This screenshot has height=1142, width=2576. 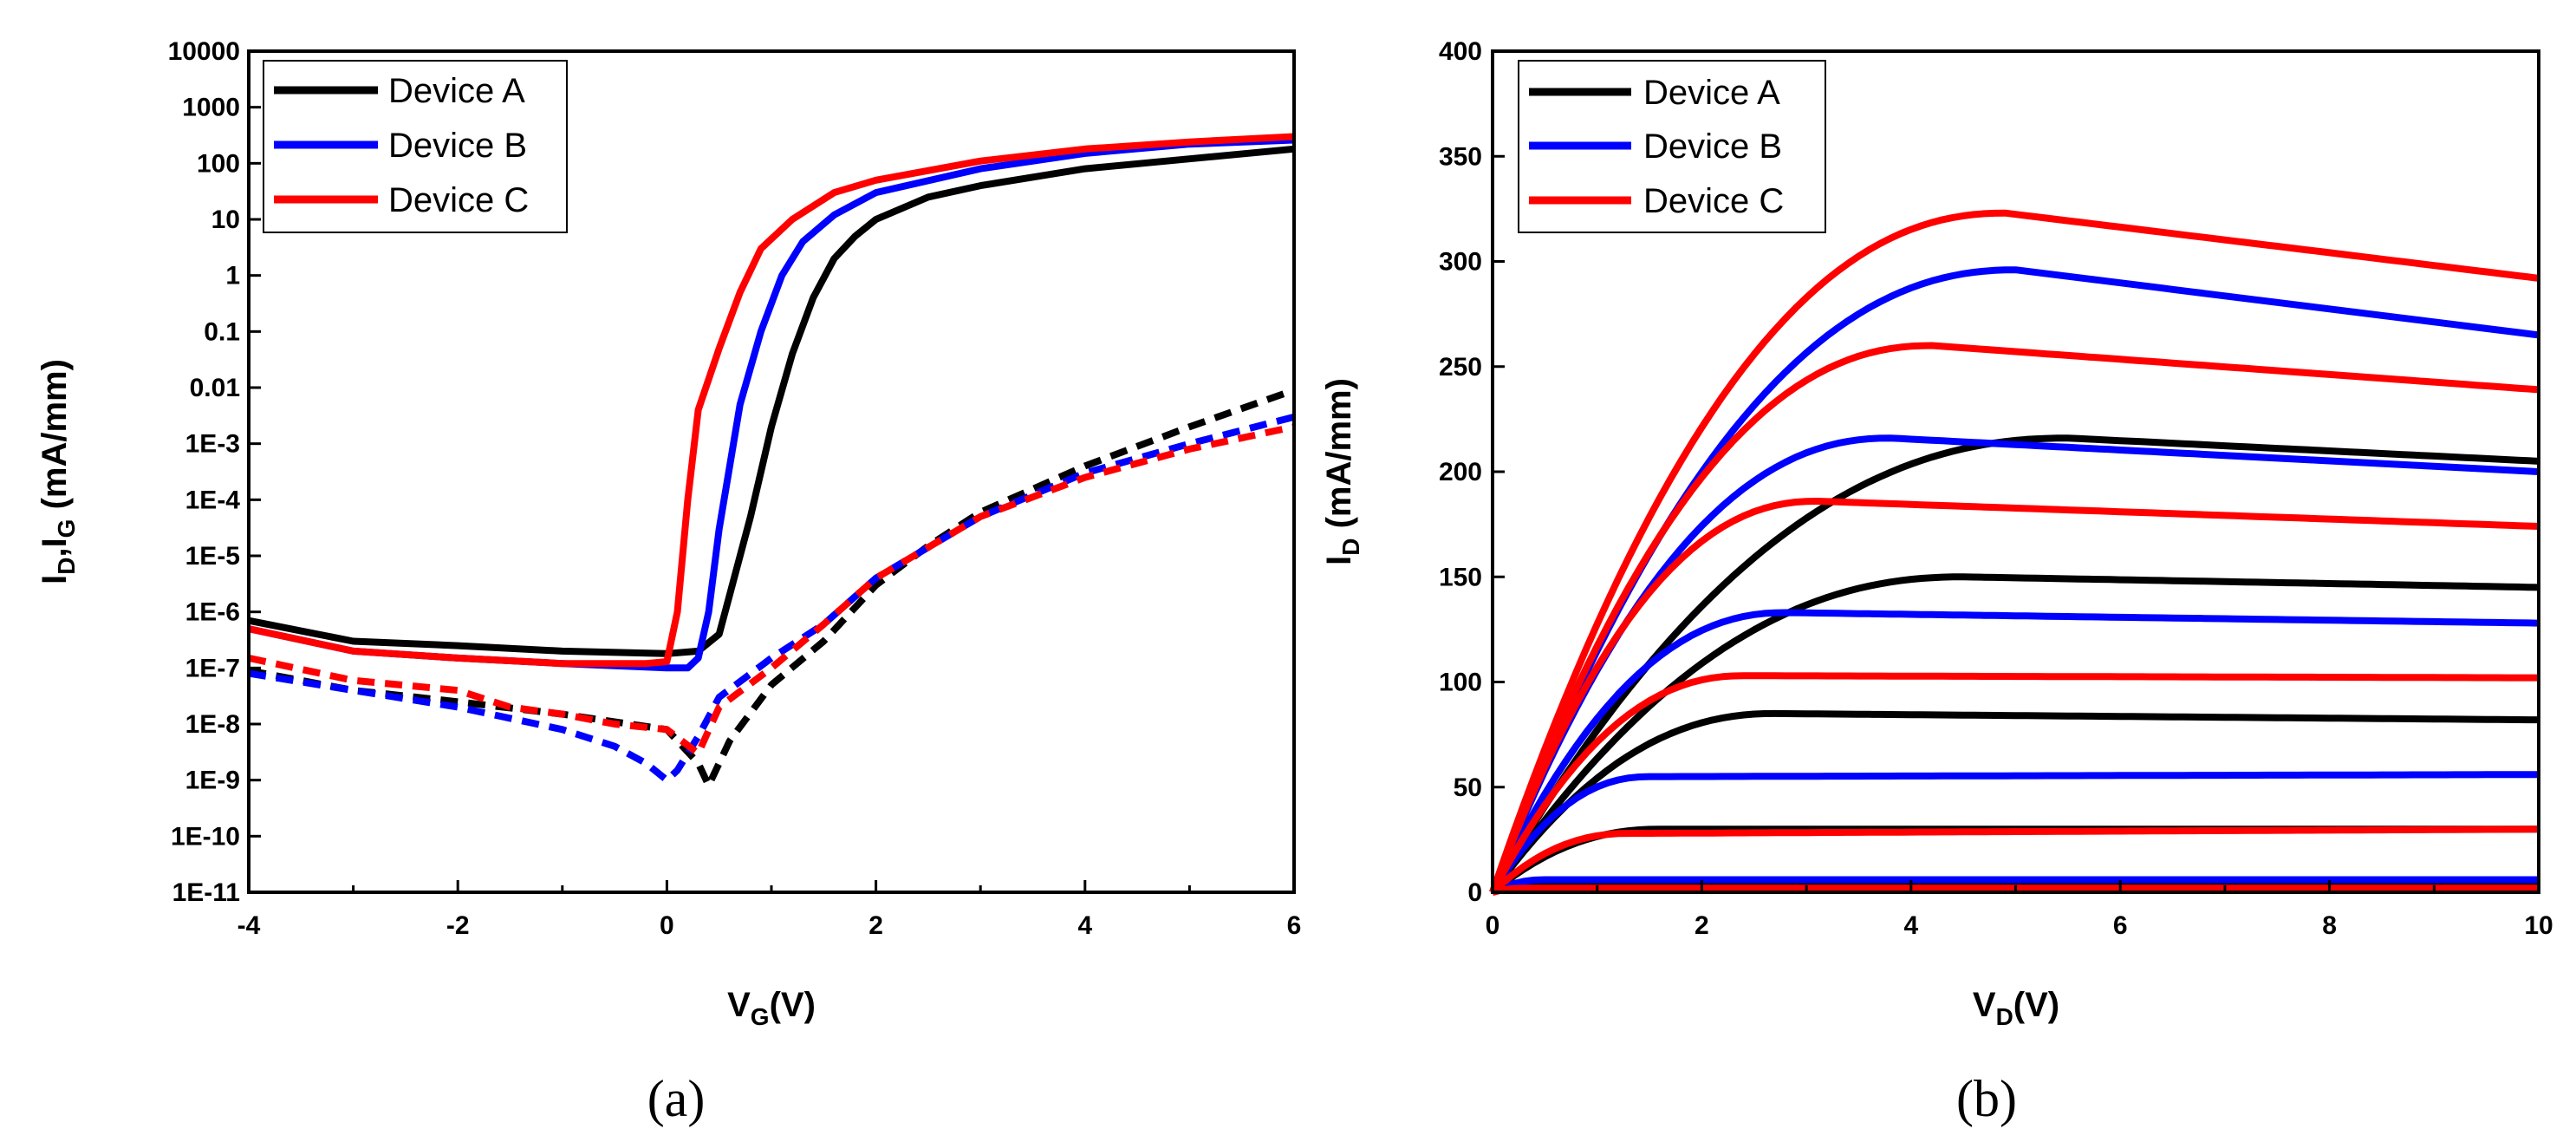 What do you see at coordinates (1910, 925) in the screenshot?
I see `panel-b-x-tick-label: 4` at bounding box center [1910, 925].